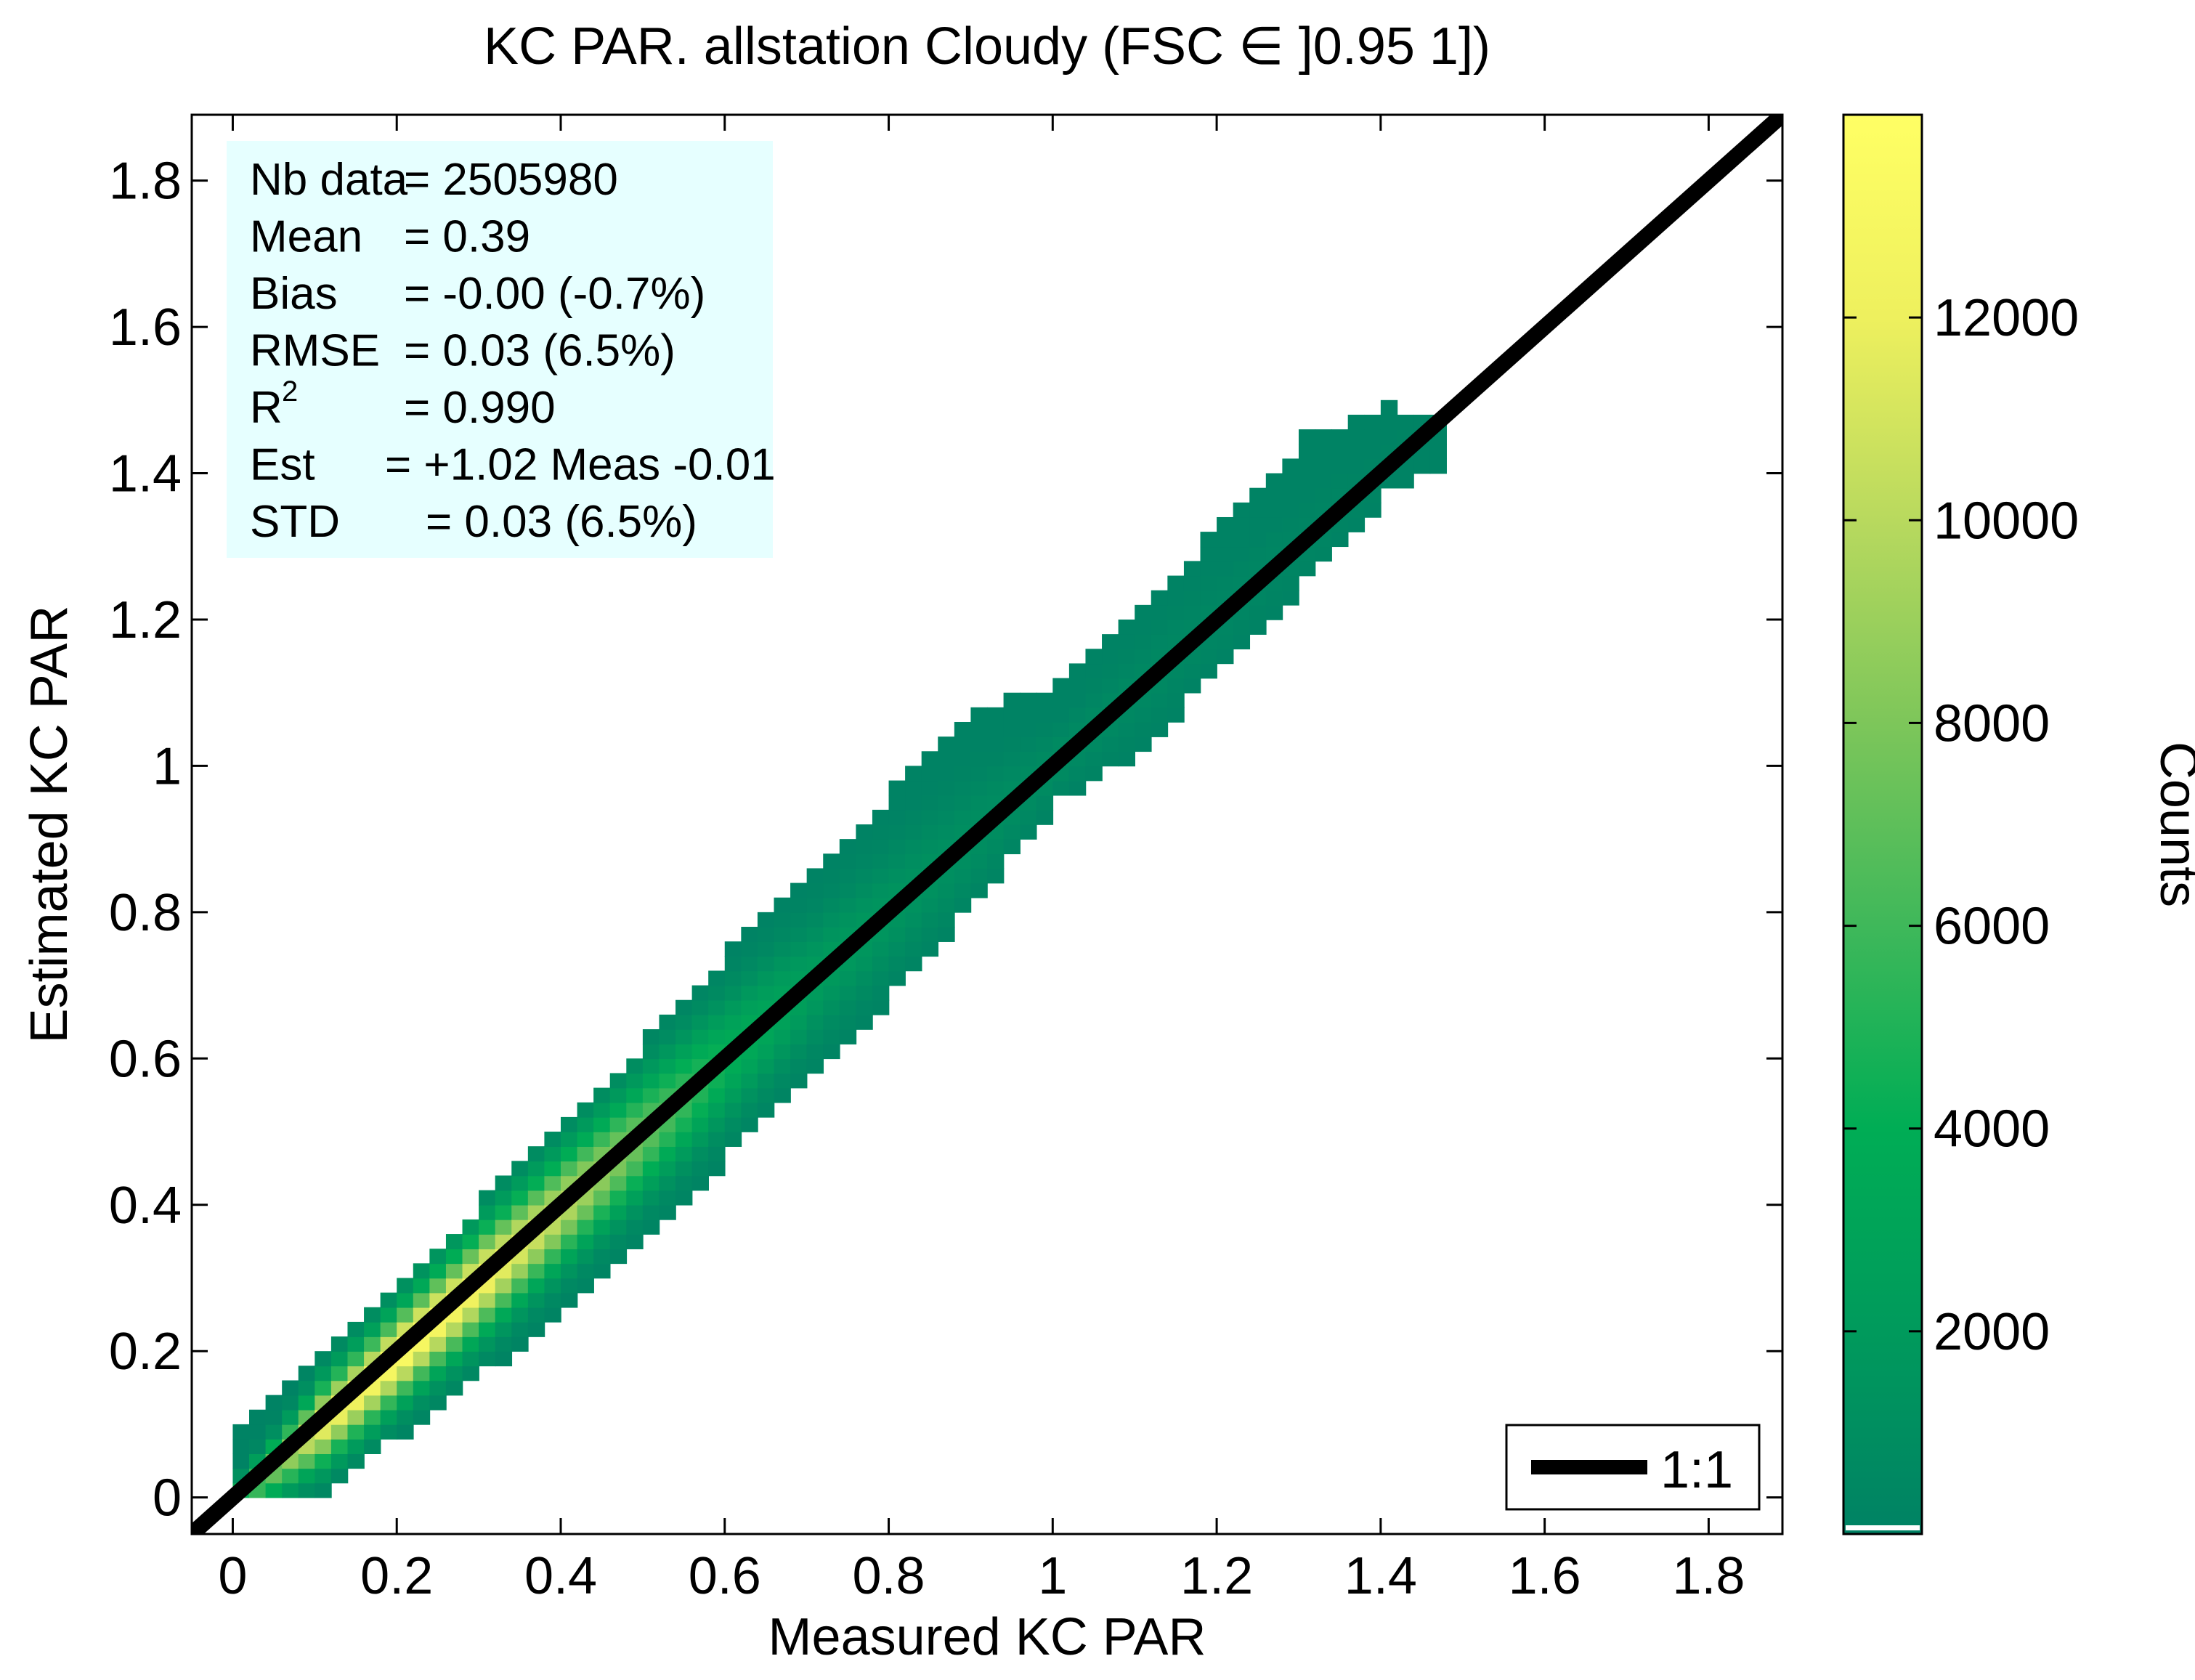 The image size is (2195, 1680). I want to click on x-tick-label: 0.4, so click(560, 1576).